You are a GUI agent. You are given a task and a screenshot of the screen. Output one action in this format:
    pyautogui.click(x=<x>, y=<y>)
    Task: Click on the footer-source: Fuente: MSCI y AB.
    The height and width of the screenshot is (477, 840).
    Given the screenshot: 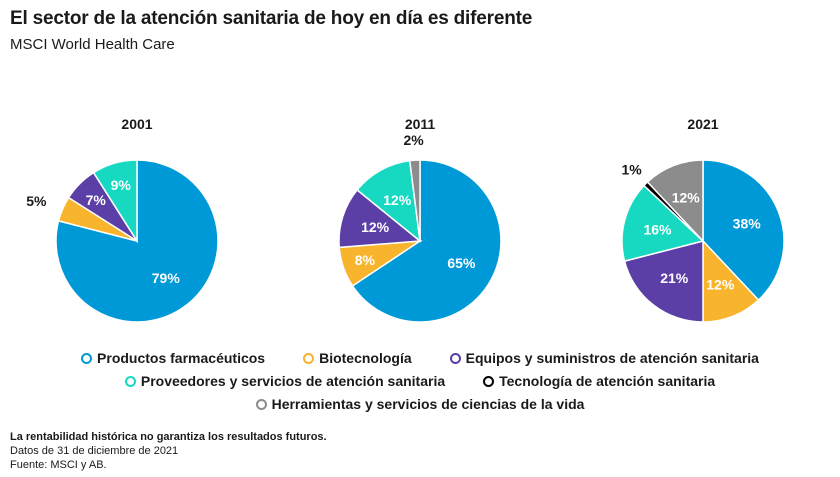 What is the action you would take?
    pyautogui.click(x=58, y=465)
    